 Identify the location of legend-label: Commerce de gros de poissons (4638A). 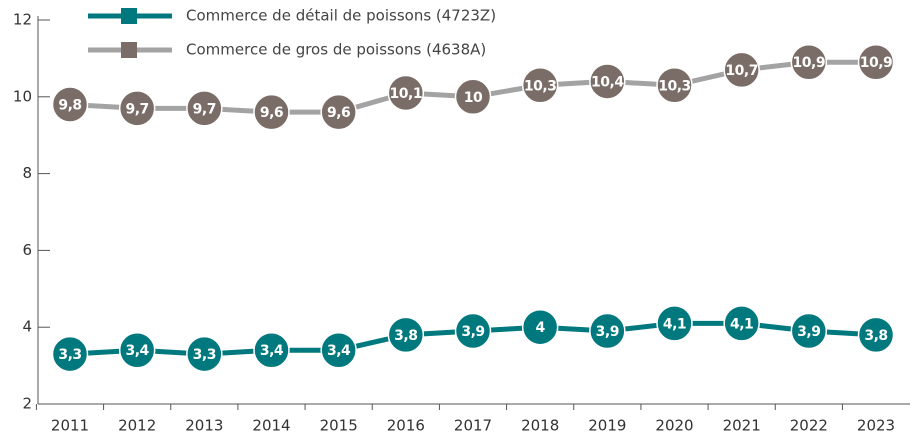
(336, 50).